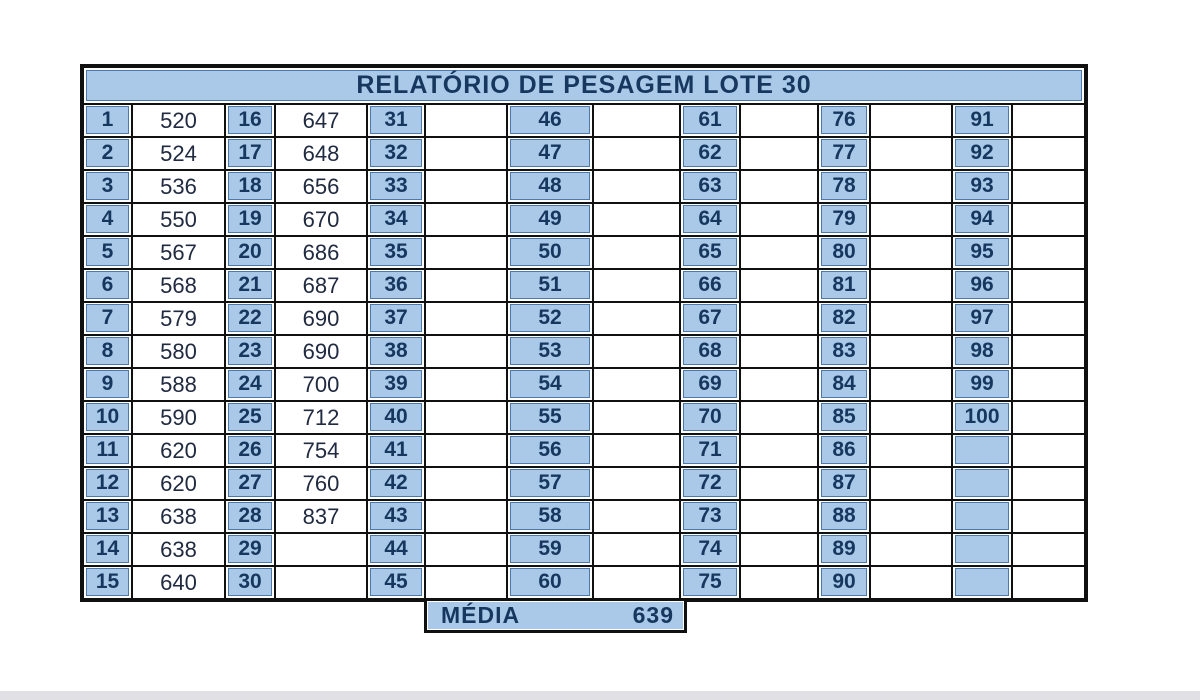 Image resolution: width=1200 pixels, height=700 pixels. Describe the element at coordinates (107, 483) in the screenshot. I see `slot-number-cell: 12` at that location.